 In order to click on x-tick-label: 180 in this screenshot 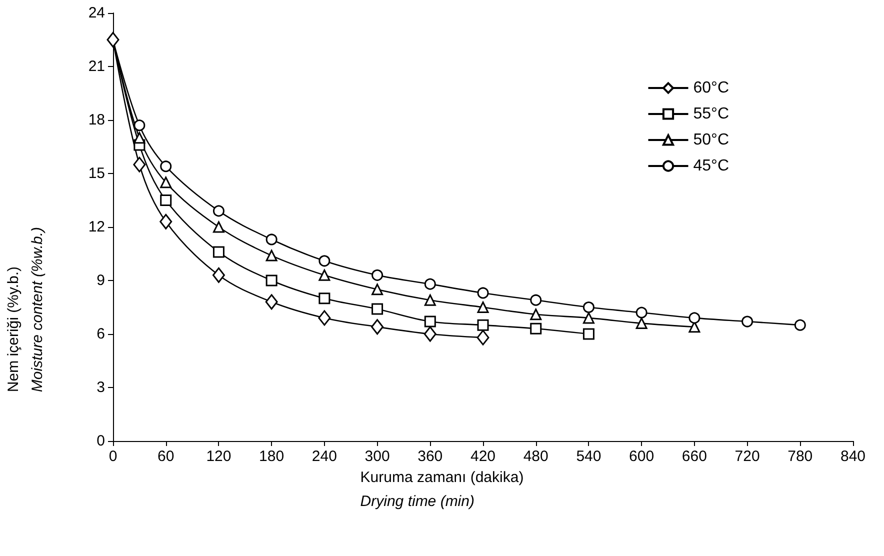, I will do `click(271, 456)`.